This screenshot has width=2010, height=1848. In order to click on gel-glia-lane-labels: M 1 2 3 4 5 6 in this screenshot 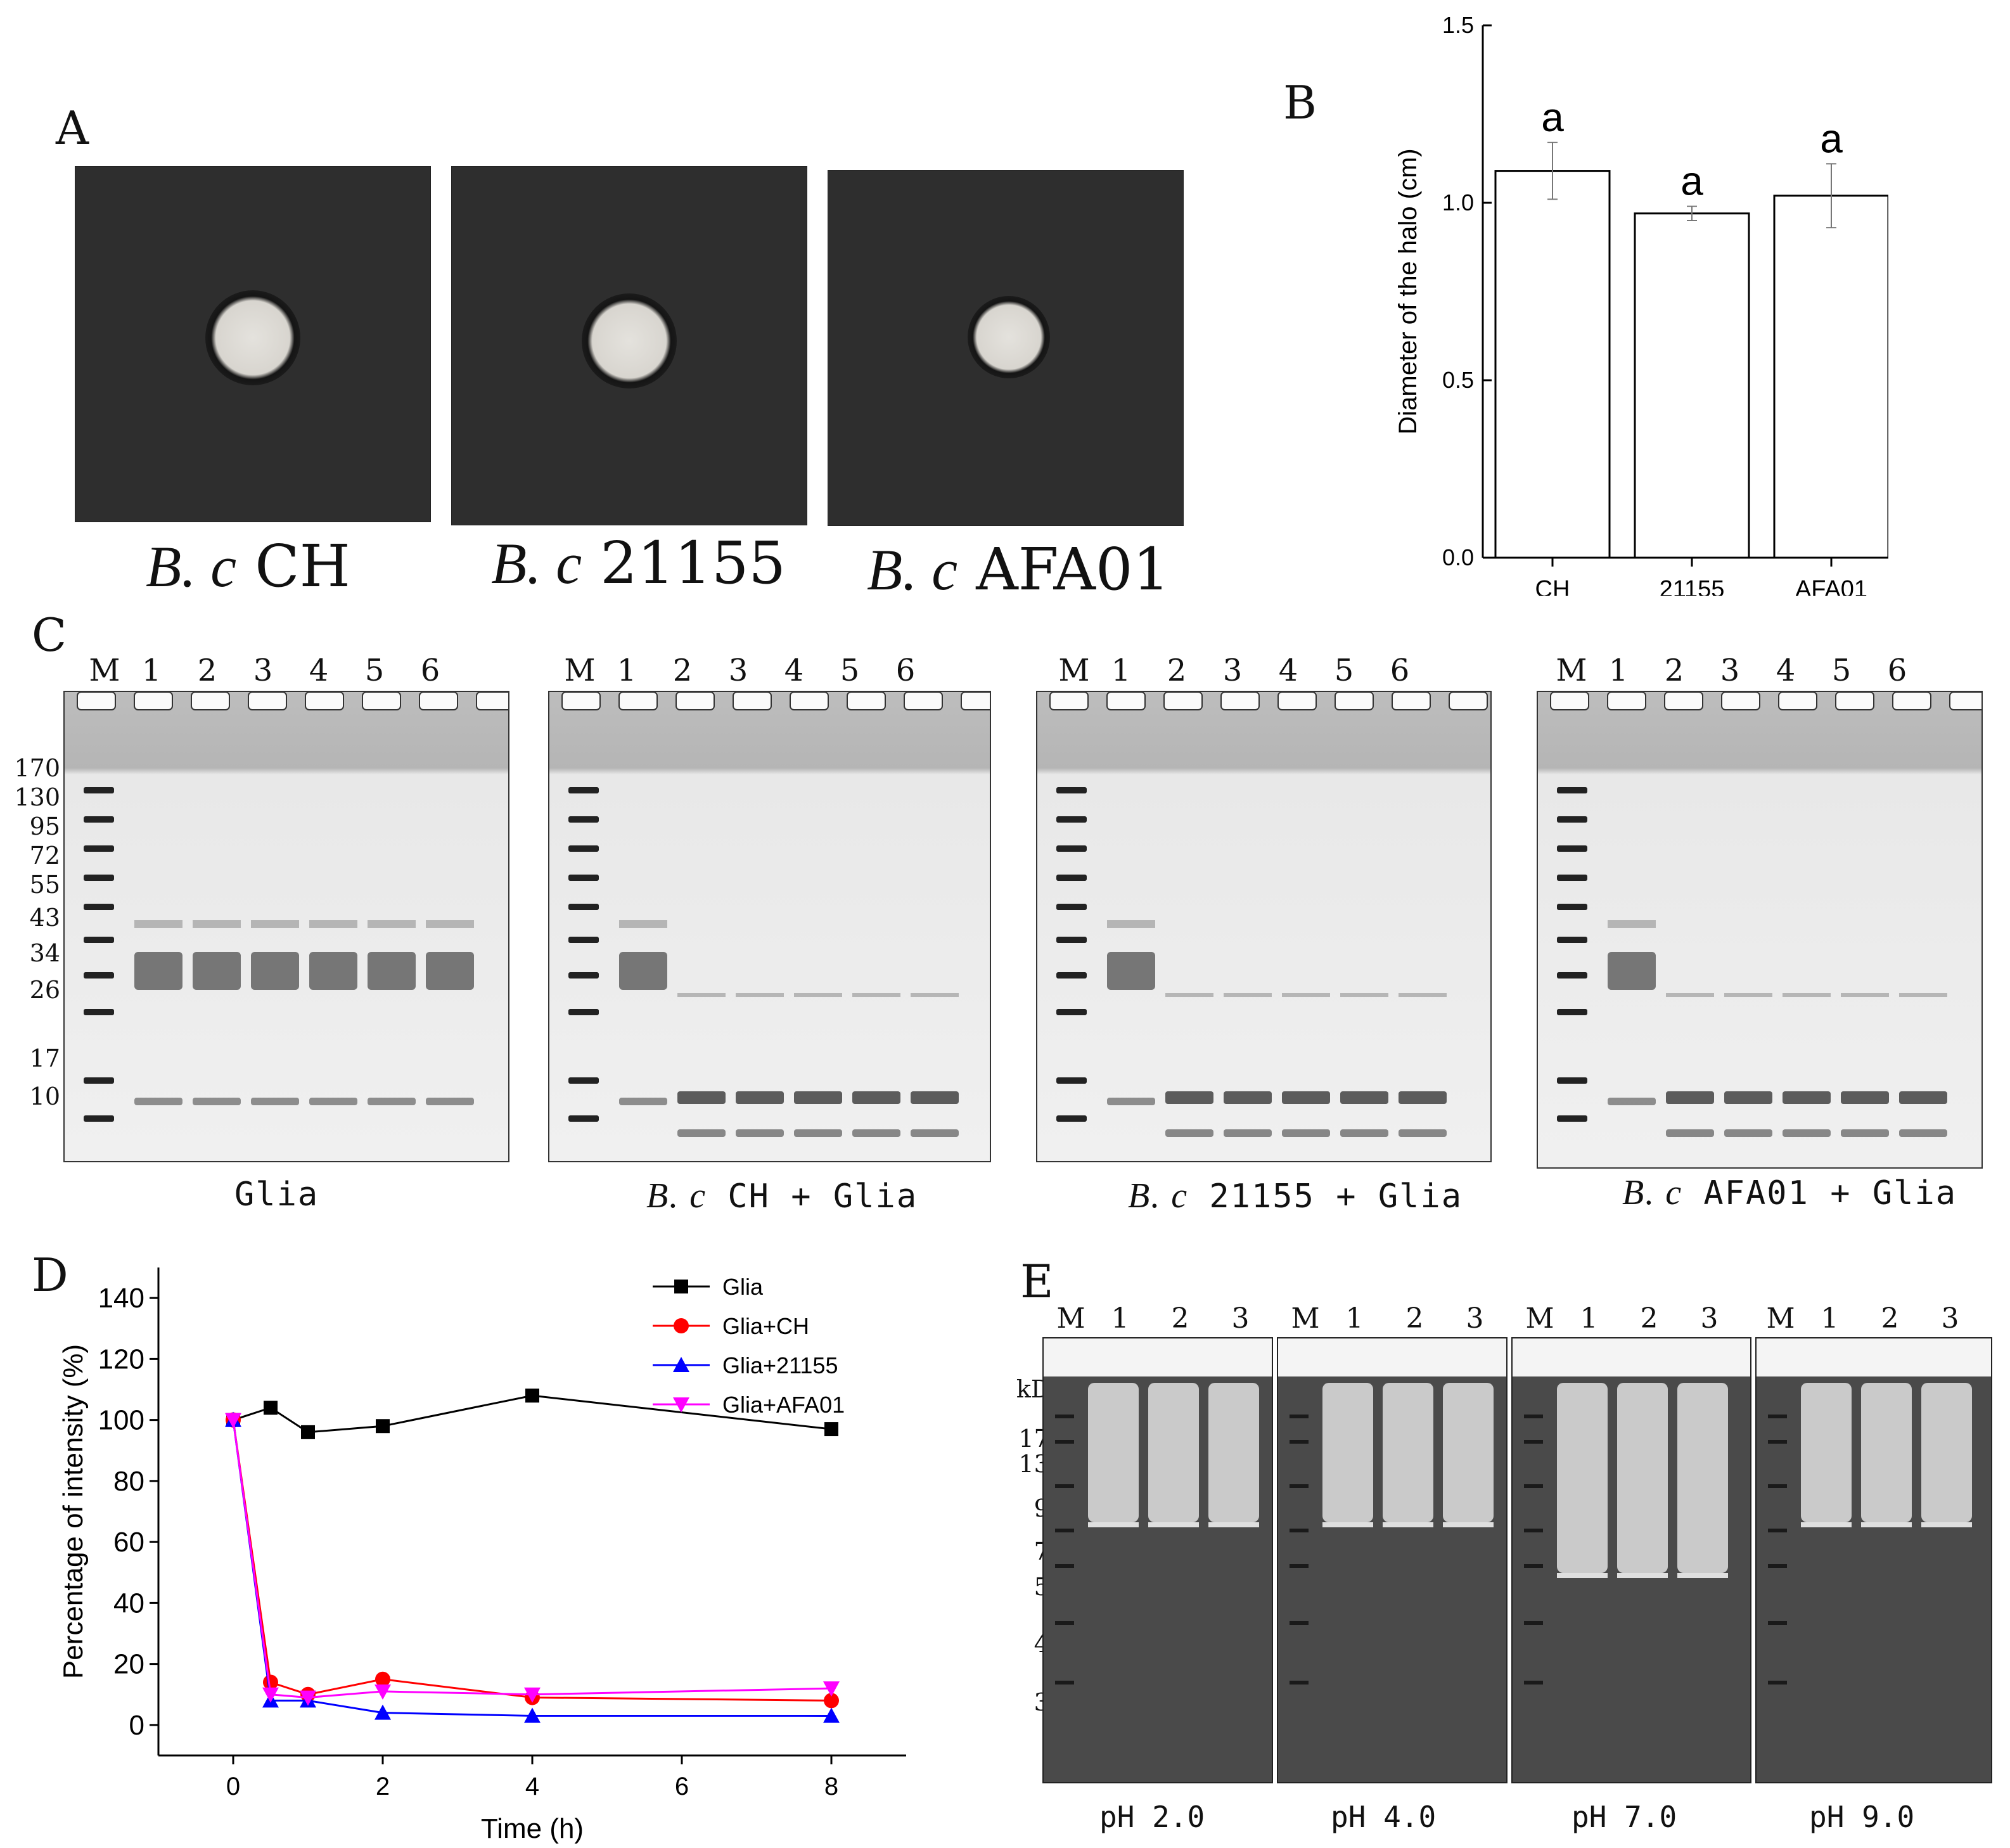, I will do `click(272, 670)`.